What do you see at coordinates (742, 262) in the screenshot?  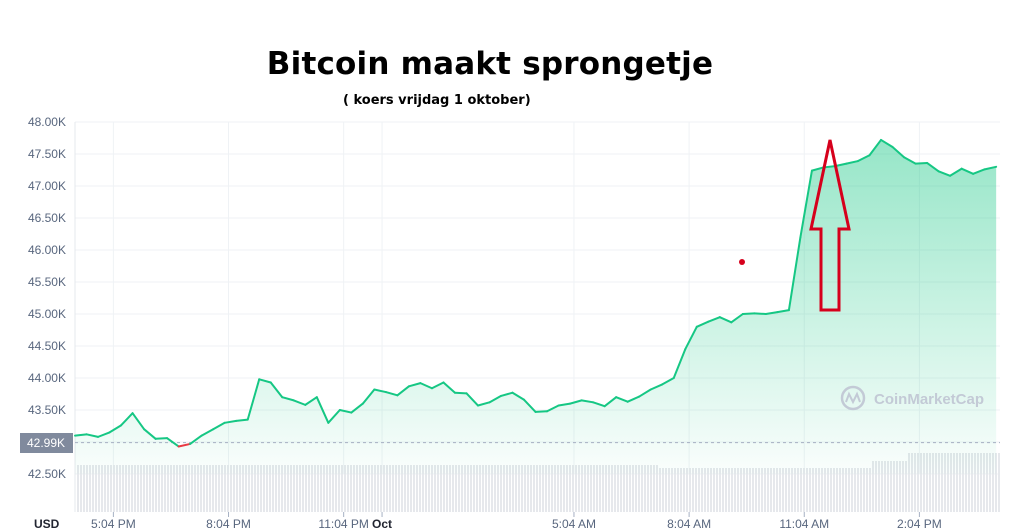 I see `annotation-dot` at bounding box center [742, 262].